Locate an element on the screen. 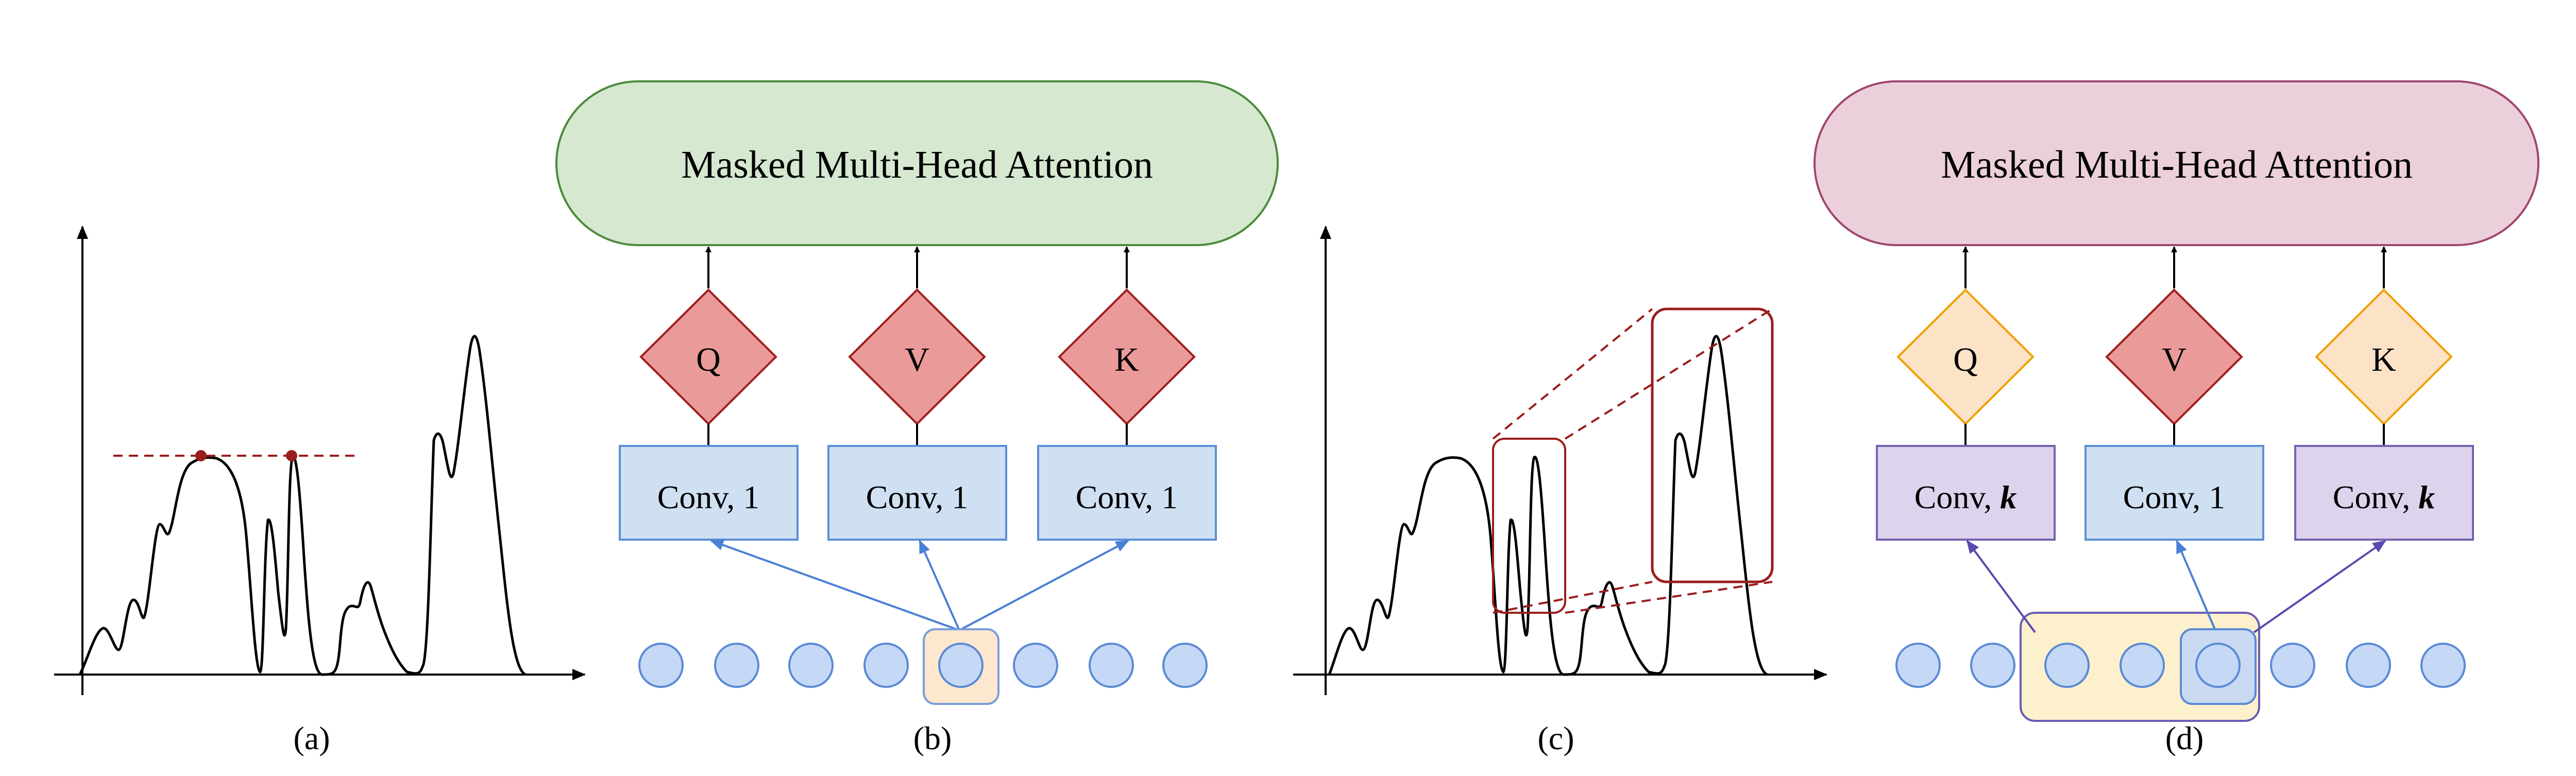  arrow-window-to-conv-q is located at coordinates (2001, 586).